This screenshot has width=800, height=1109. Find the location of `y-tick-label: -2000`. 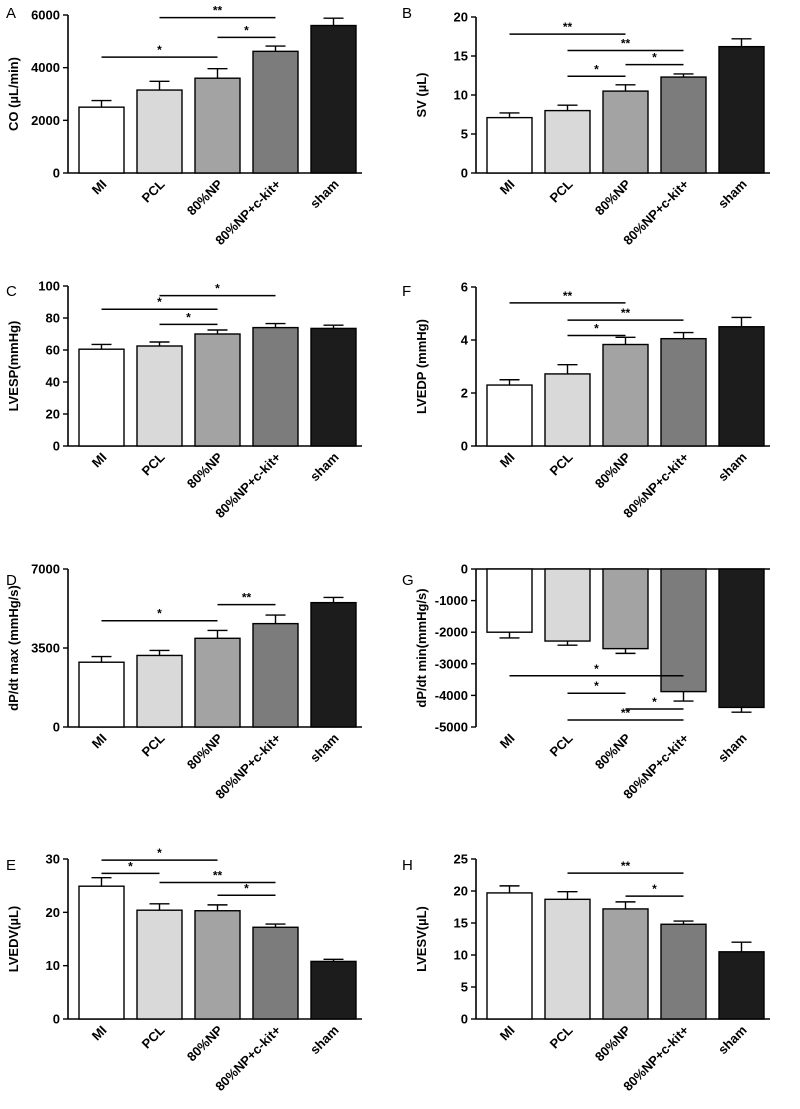

y-tick-label: -2000 is located at coordinates (451, 632).